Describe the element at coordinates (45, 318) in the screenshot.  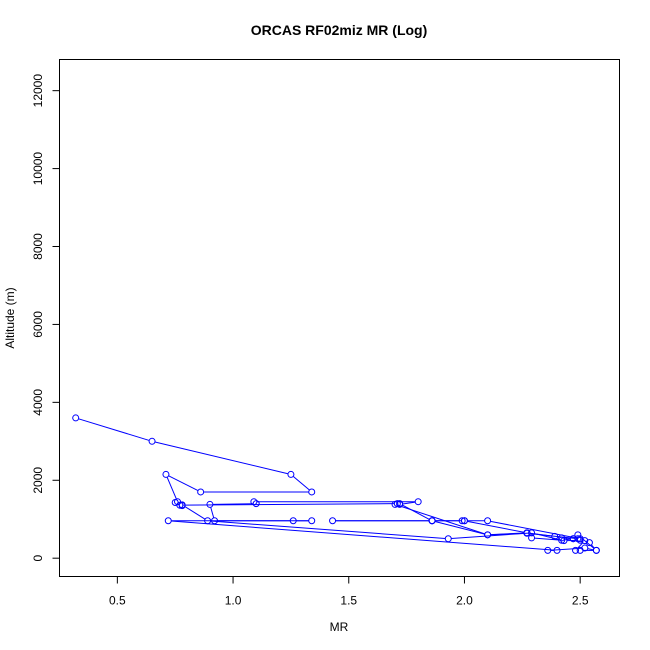
I see `y-axis: 0 2000 4000 6000 8000 10000 12000` at that location.